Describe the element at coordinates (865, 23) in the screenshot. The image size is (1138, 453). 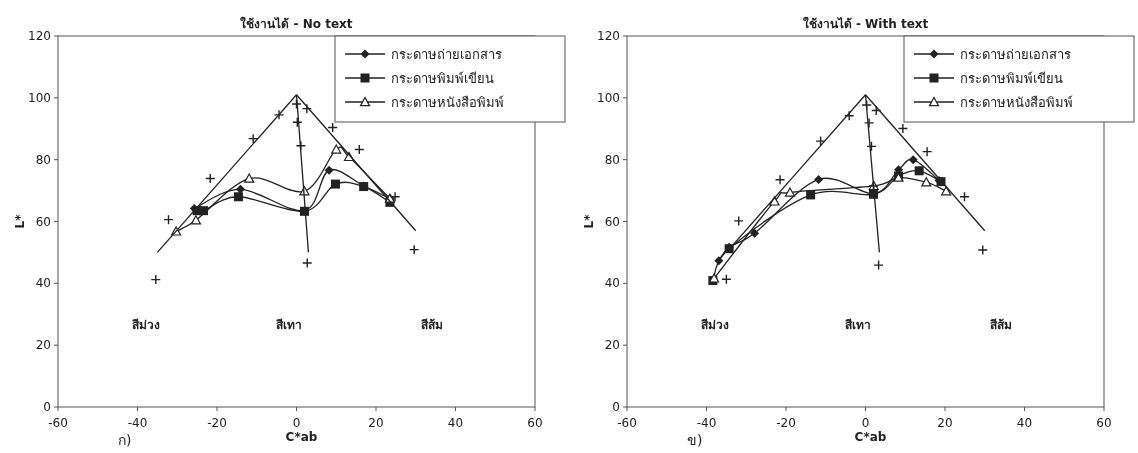
I see `chart-title: ใช้งานได้ - With text` at that location.